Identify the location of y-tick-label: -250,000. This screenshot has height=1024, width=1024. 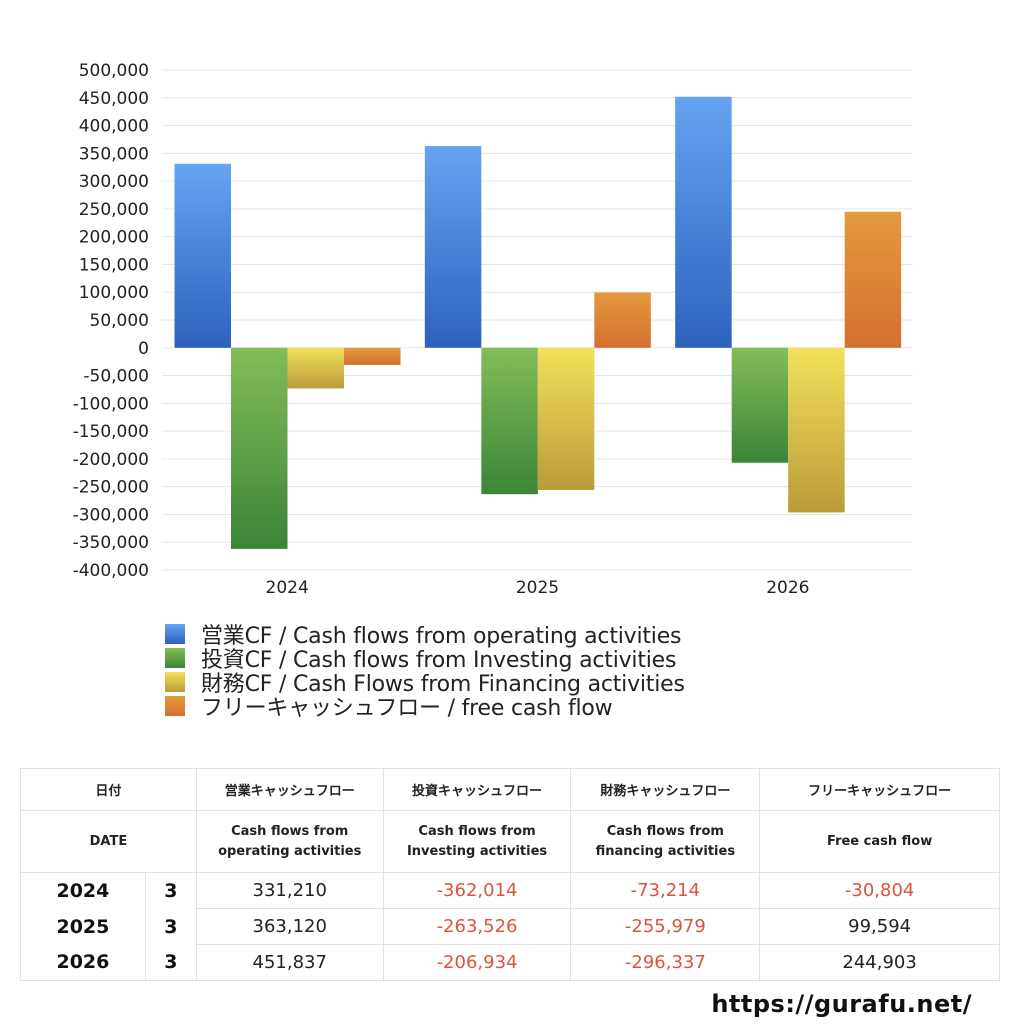
(111, 488).